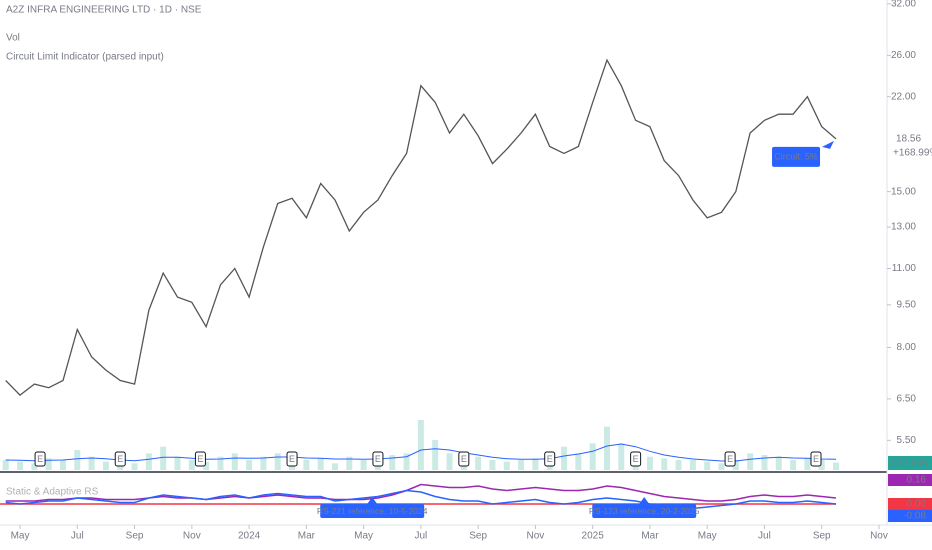 This screenshot has width=932, height=550. Describe the element at coordinates (903, 4) in the screenshot. I see `y-tick-label: 32.00` at that location.